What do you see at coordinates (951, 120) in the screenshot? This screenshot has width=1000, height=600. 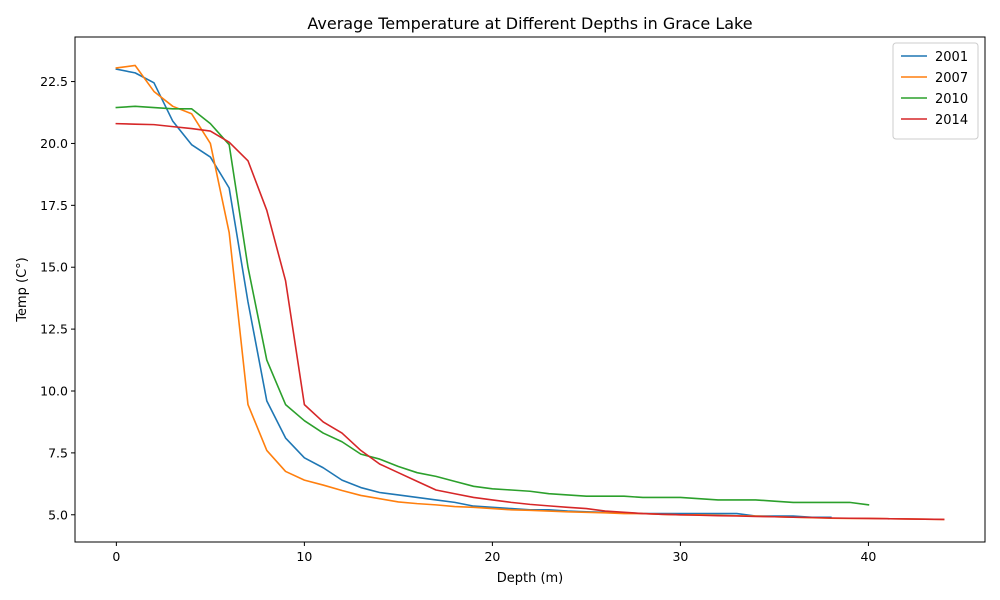 I see `legend-label-2014: 2014` at bounding box center [951, 120].